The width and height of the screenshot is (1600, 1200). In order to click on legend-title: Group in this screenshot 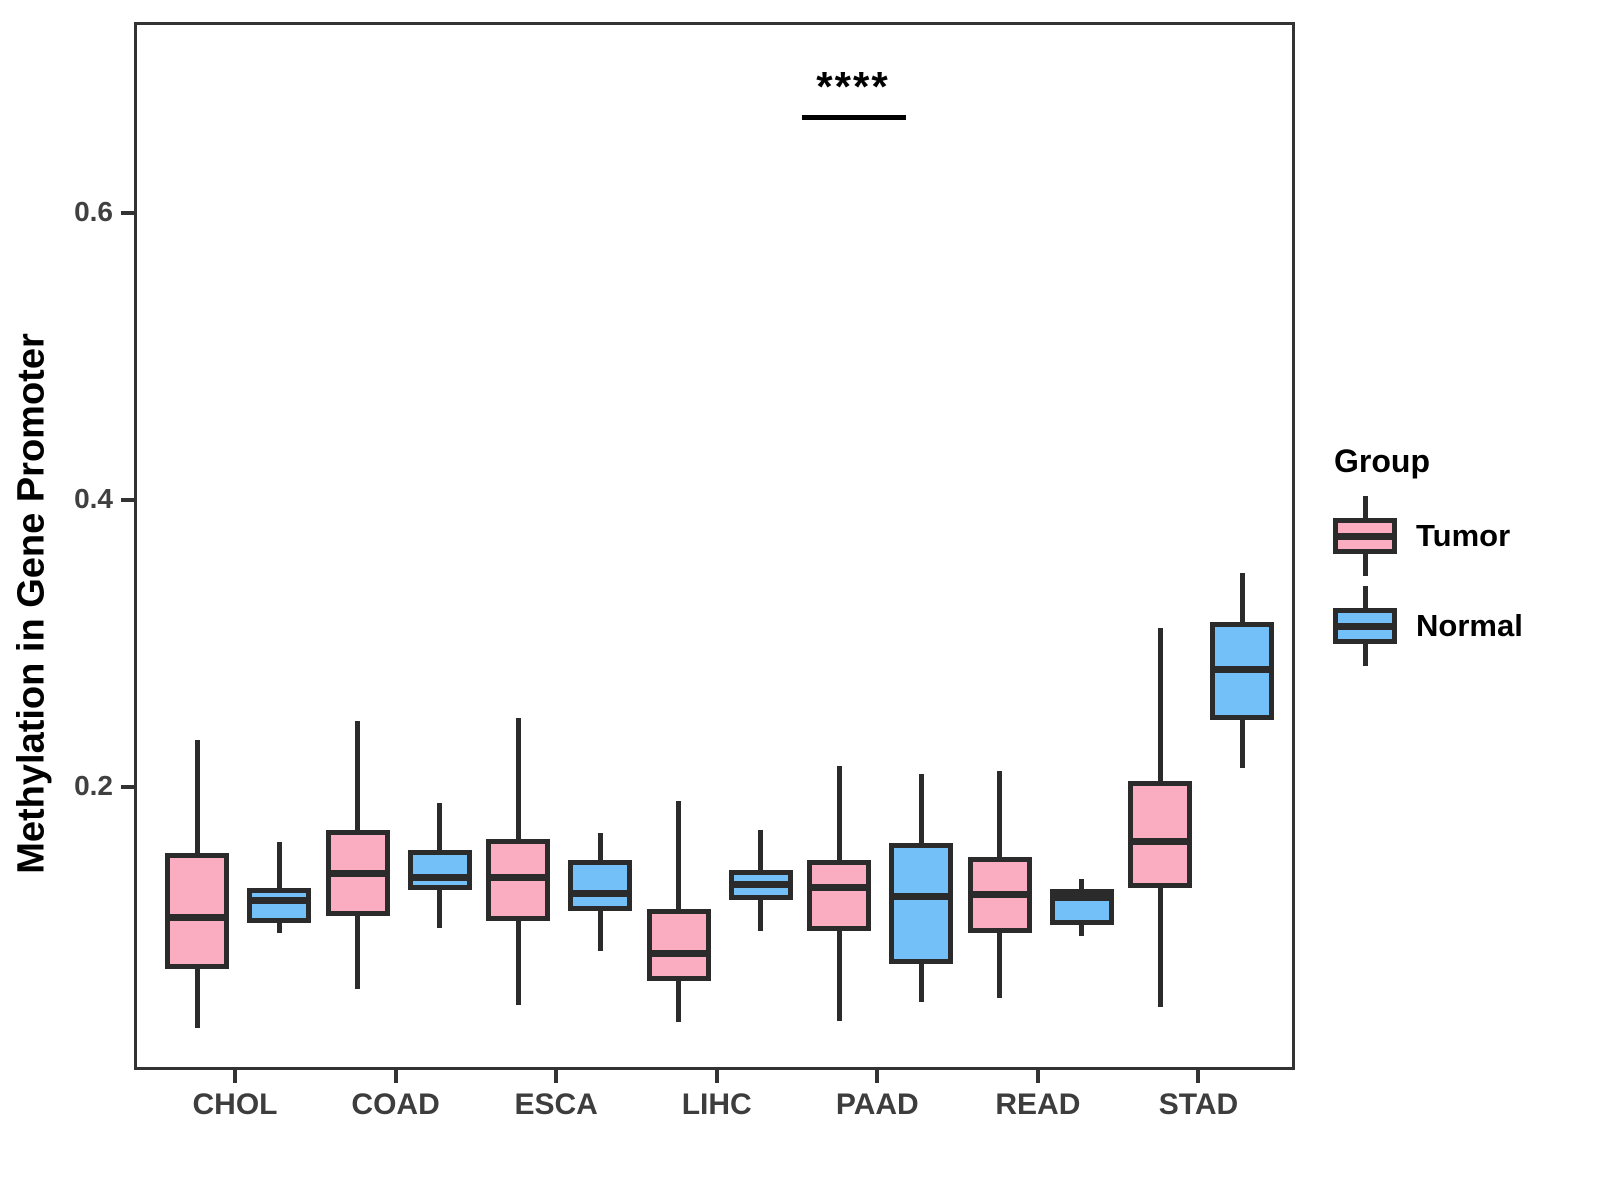, I will do `click(1382, 461)`.